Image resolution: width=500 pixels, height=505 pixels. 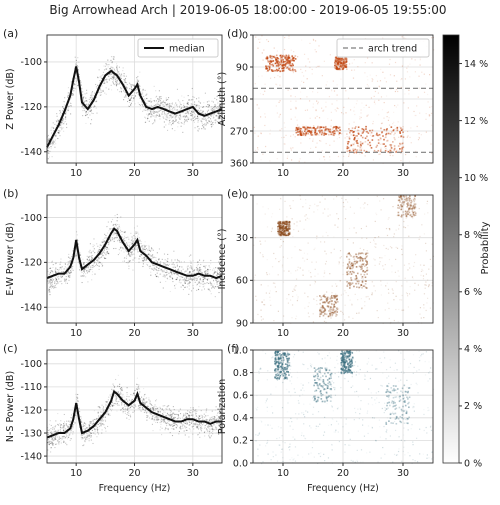 What do you see at coordinates (76, 333) in the screenshot?
I see `x-tick-label: 10` at bounding box center [76, 333].